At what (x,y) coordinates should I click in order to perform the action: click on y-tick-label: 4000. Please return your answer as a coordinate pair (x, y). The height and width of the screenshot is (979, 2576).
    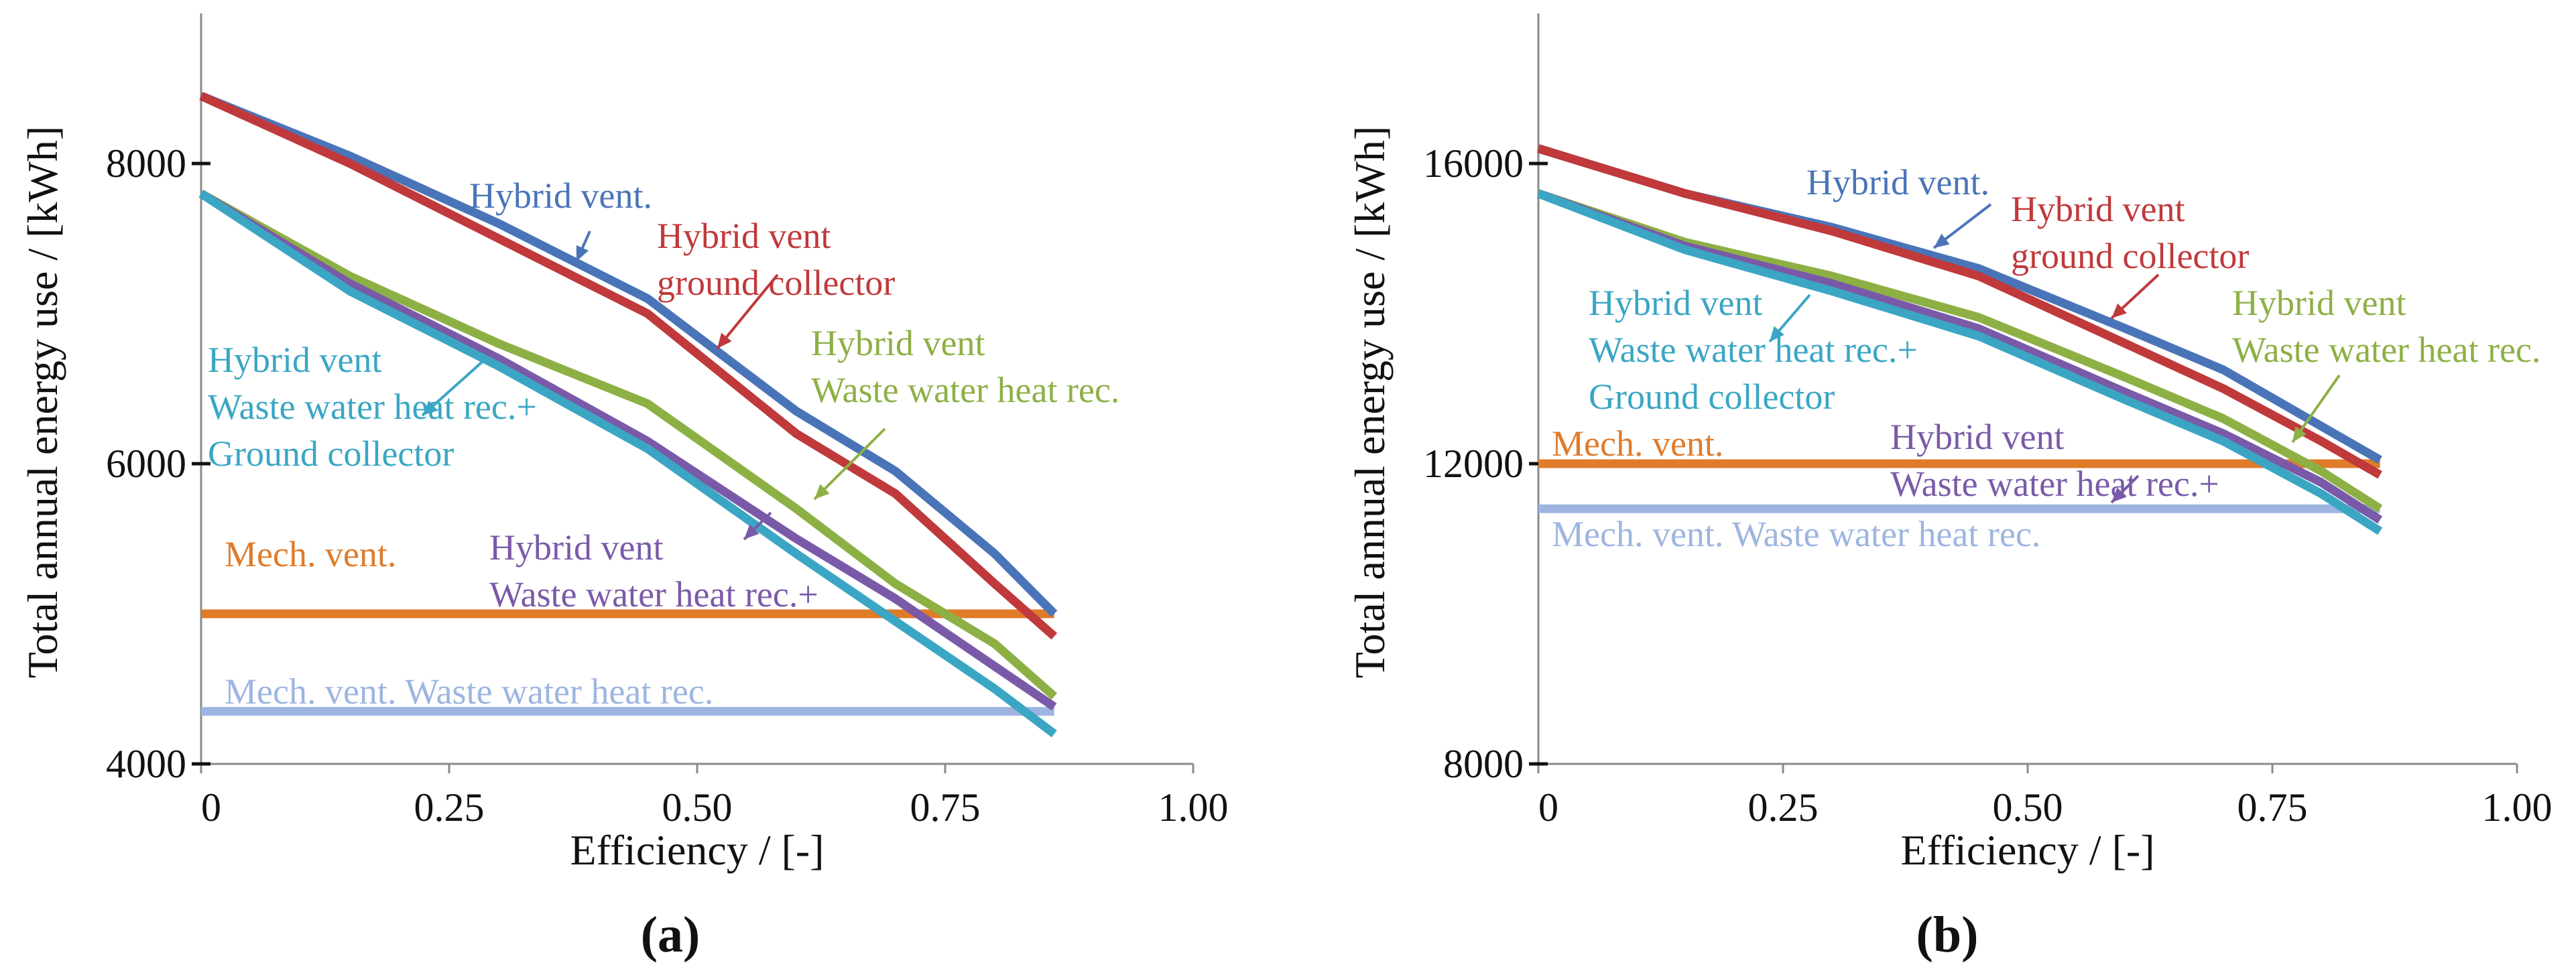
    Looking at the image, I should click on (146, 764).